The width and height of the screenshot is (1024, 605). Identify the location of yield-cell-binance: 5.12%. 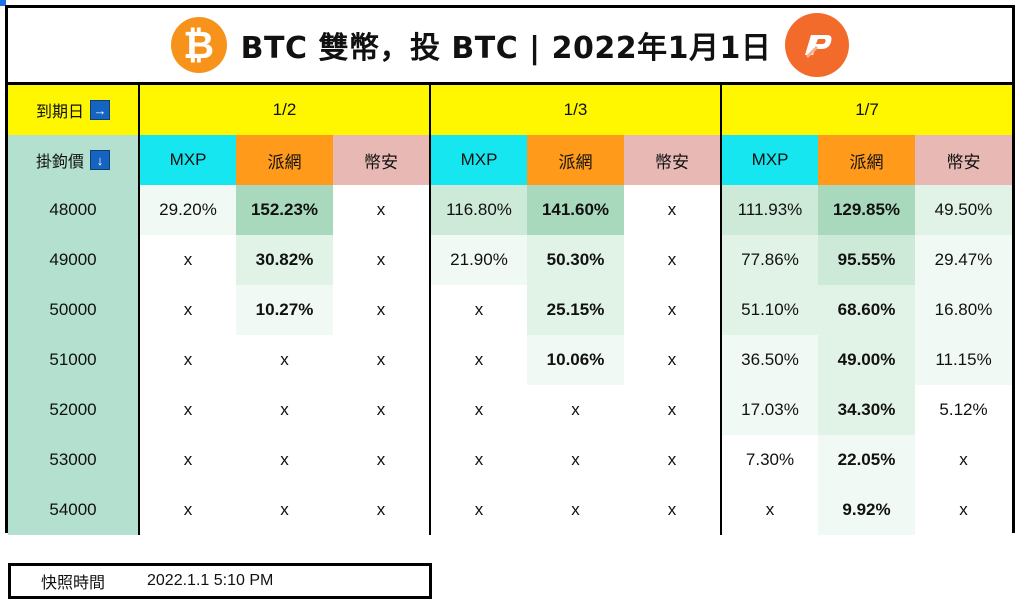
(964, 410).